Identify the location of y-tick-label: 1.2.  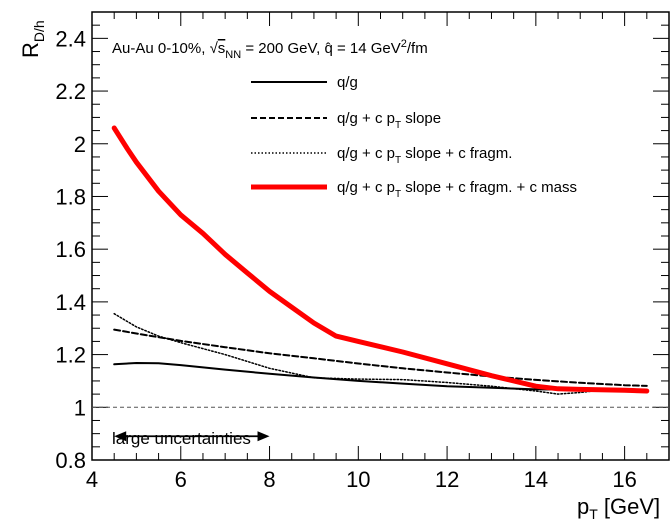
(70, 355).